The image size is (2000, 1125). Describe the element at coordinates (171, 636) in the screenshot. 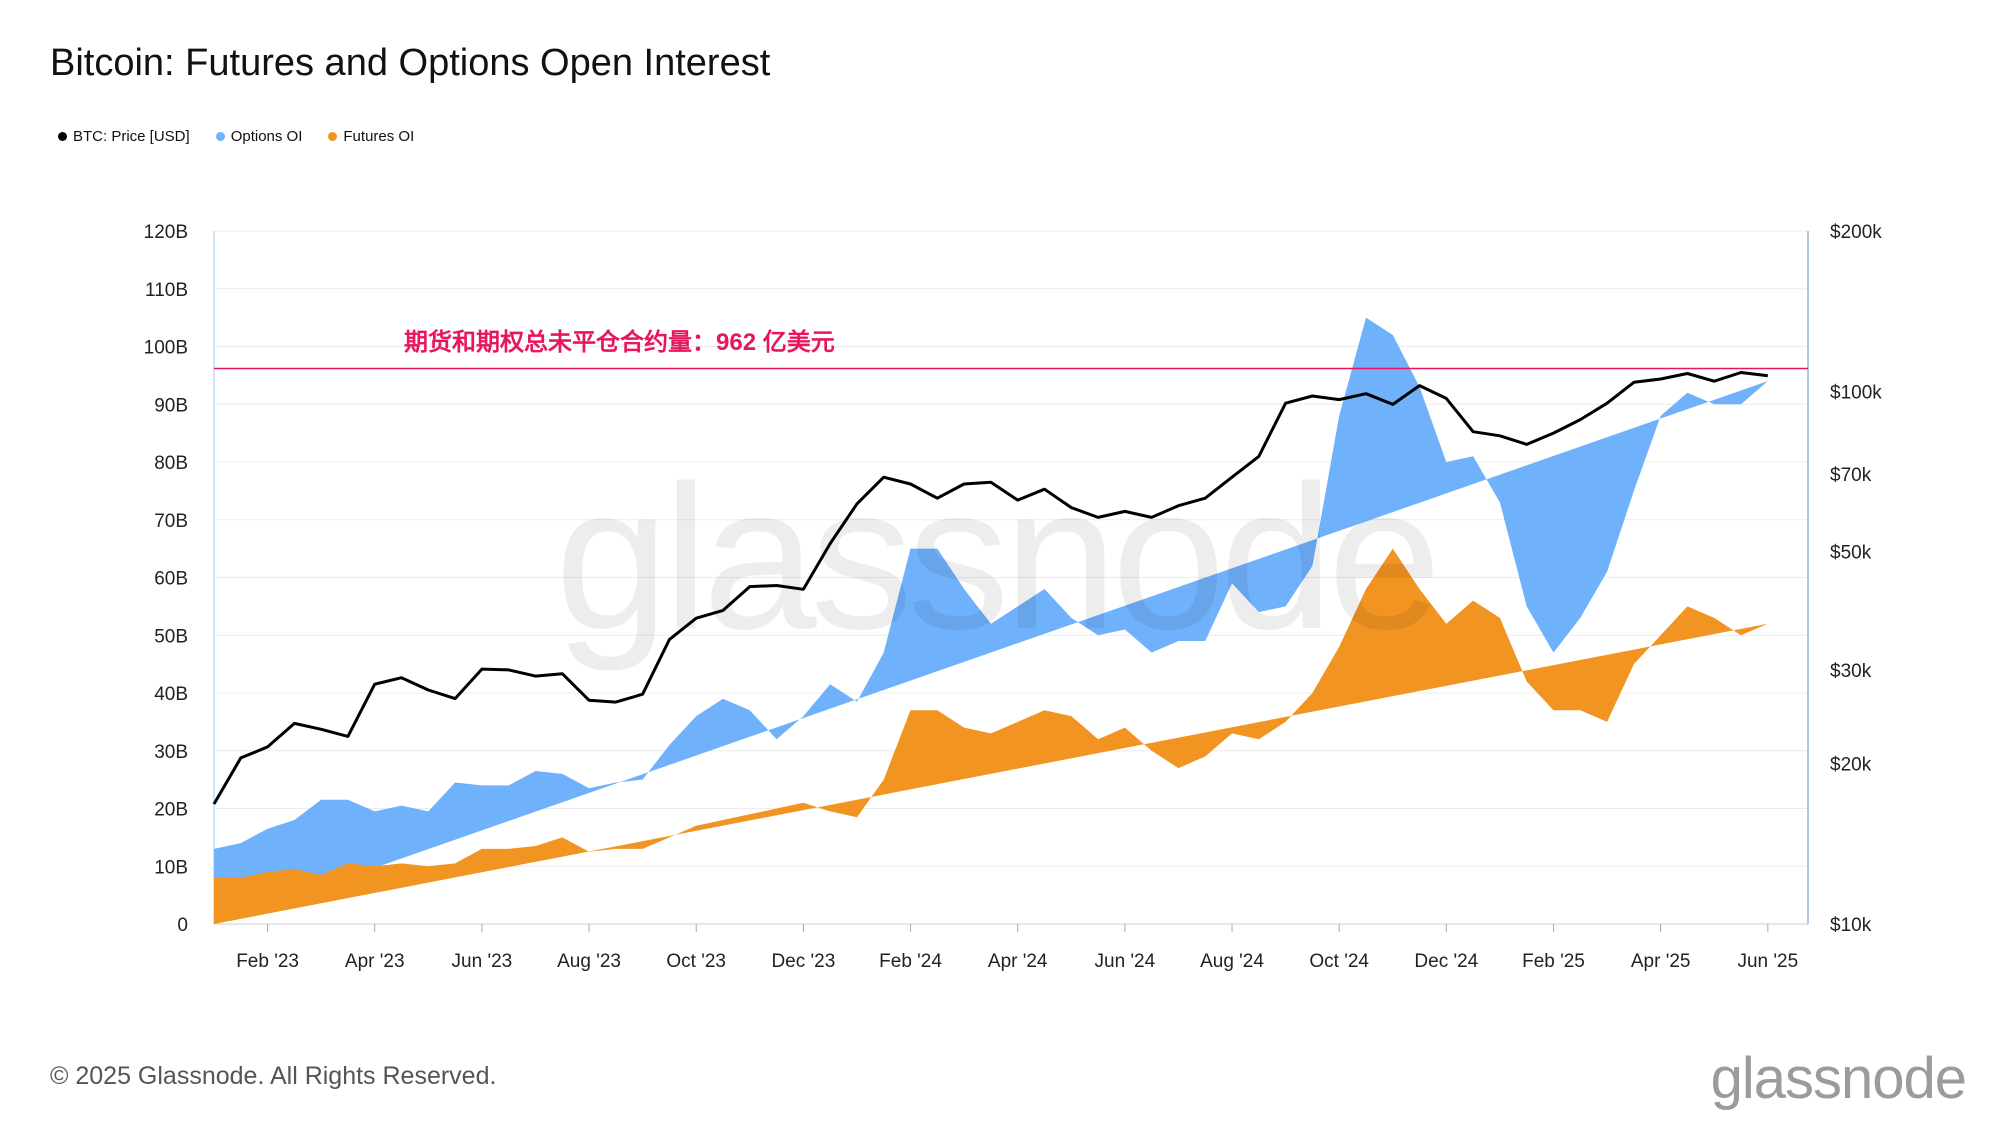

I see `y-left-tick-label: 50B` at that location.